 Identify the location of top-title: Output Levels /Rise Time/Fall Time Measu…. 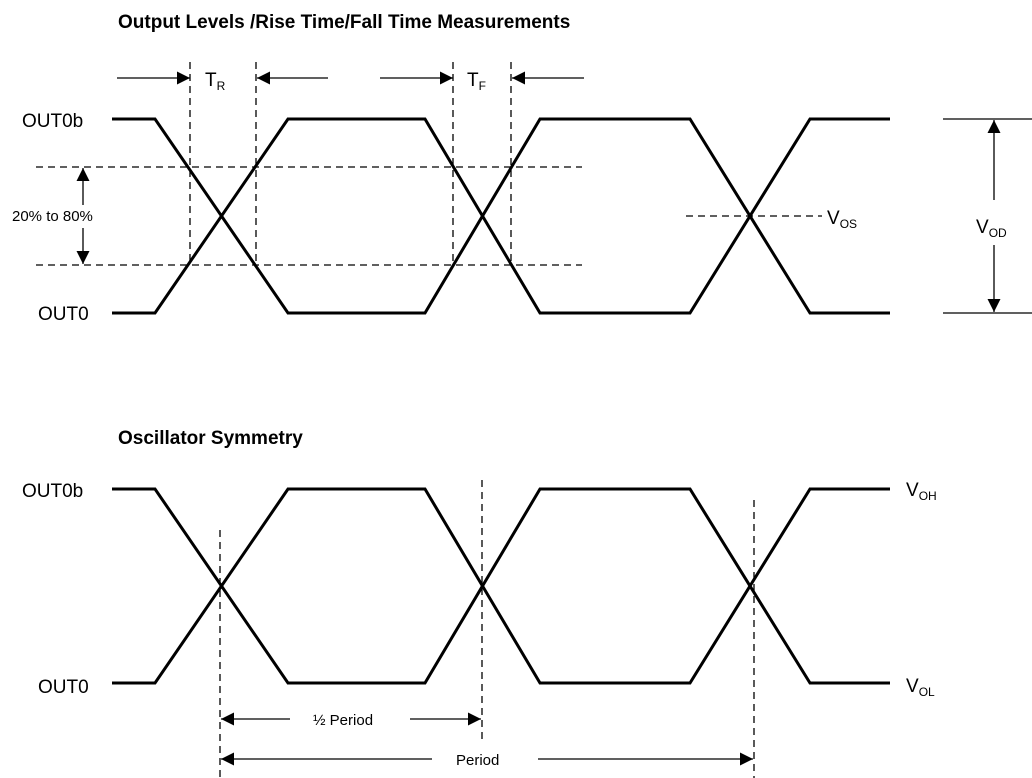
(344, 22).